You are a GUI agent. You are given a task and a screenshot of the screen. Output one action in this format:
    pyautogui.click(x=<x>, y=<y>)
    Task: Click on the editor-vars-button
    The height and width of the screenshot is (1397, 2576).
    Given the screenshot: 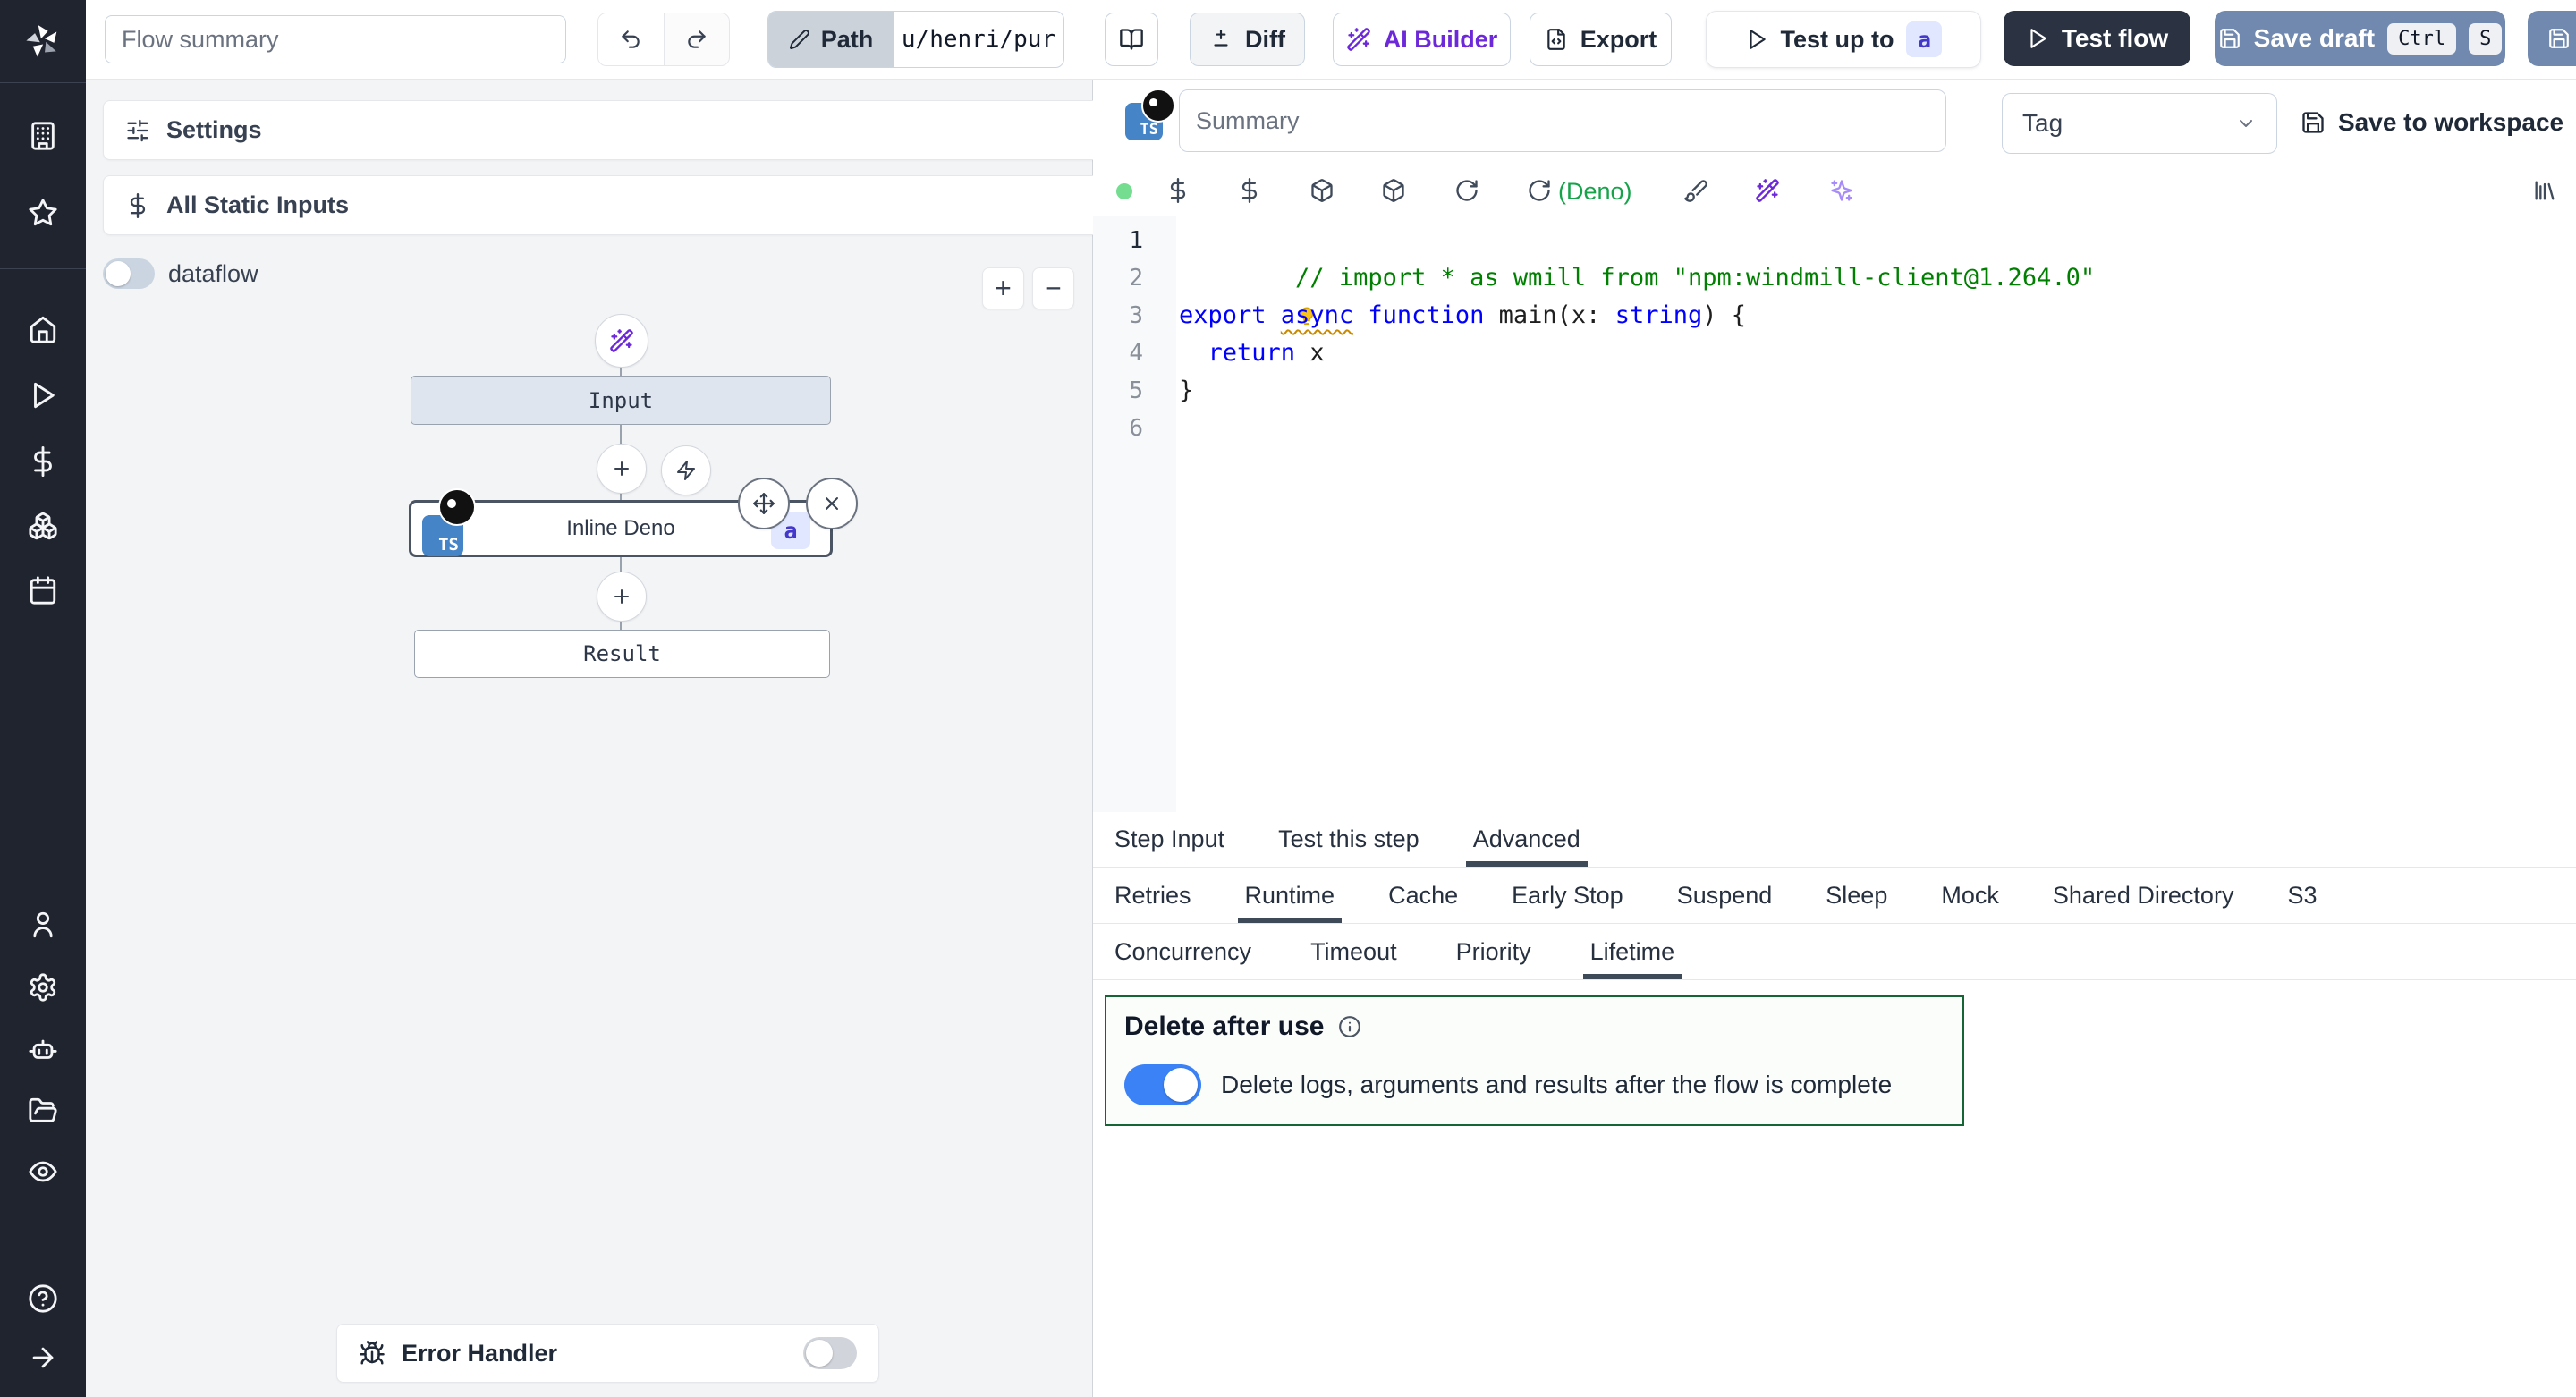 What is the action you would take?
    pyautogui.click(x=1178, y=190)
    